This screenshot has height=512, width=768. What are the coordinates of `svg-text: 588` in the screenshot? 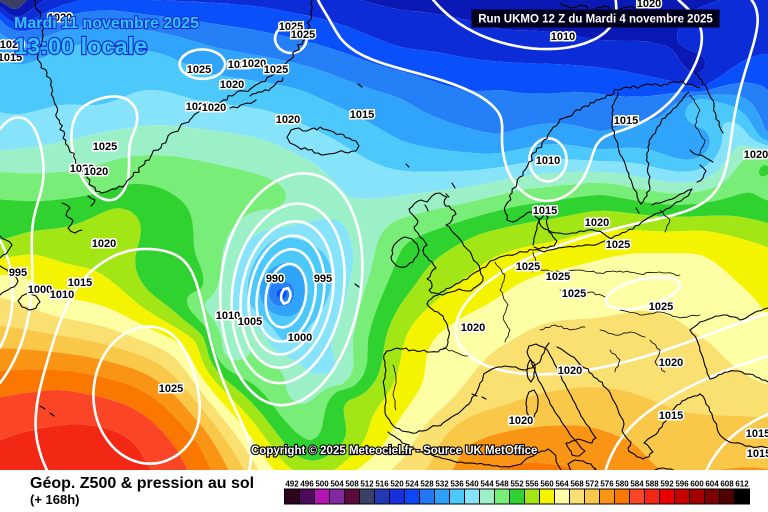 It's located at (652, 484).